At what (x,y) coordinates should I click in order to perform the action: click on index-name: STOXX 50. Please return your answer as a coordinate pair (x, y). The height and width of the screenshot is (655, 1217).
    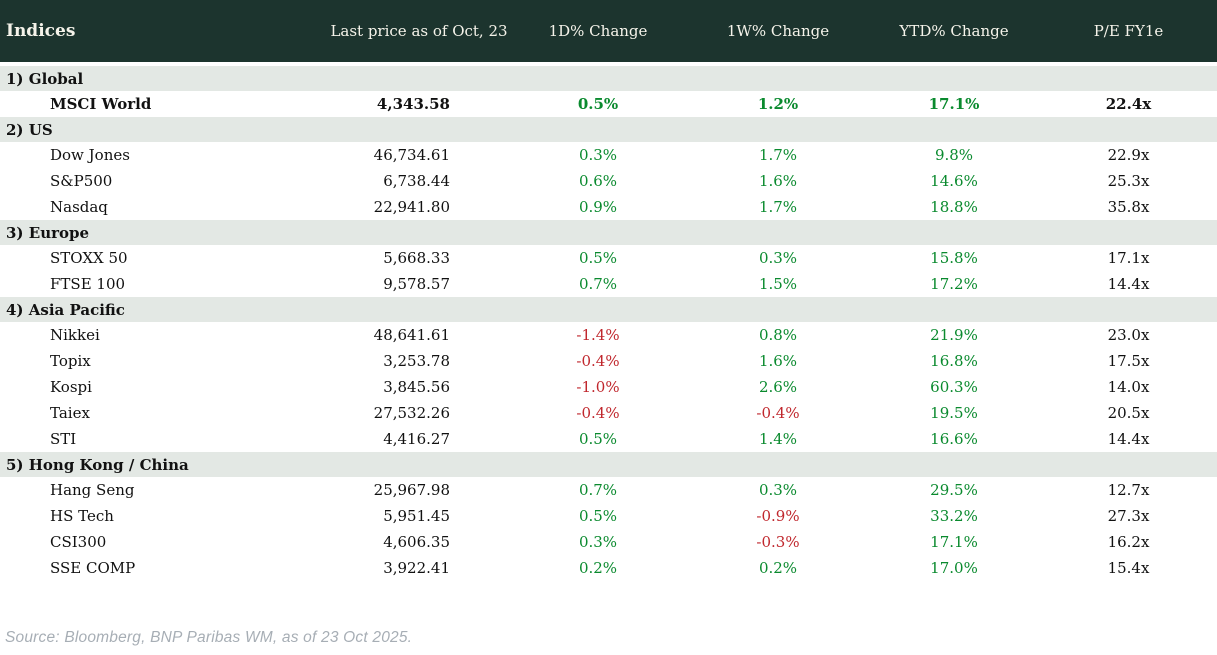
    Looking at the image, I should click on (165, 258).